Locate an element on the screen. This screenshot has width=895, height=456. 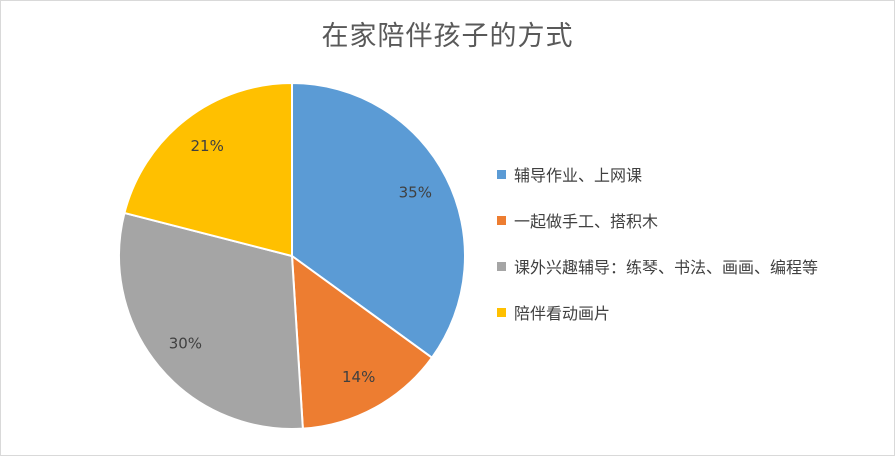
data-label-1: 35% is located at coordinates (415, 193).